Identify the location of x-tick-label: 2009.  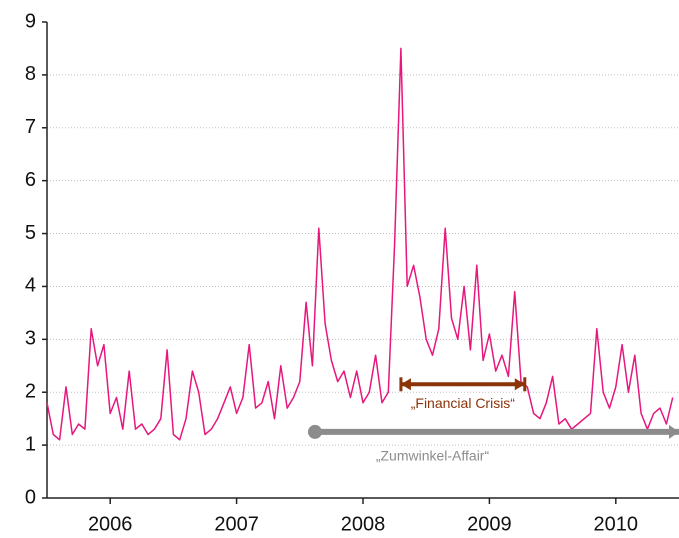
(489, 524).